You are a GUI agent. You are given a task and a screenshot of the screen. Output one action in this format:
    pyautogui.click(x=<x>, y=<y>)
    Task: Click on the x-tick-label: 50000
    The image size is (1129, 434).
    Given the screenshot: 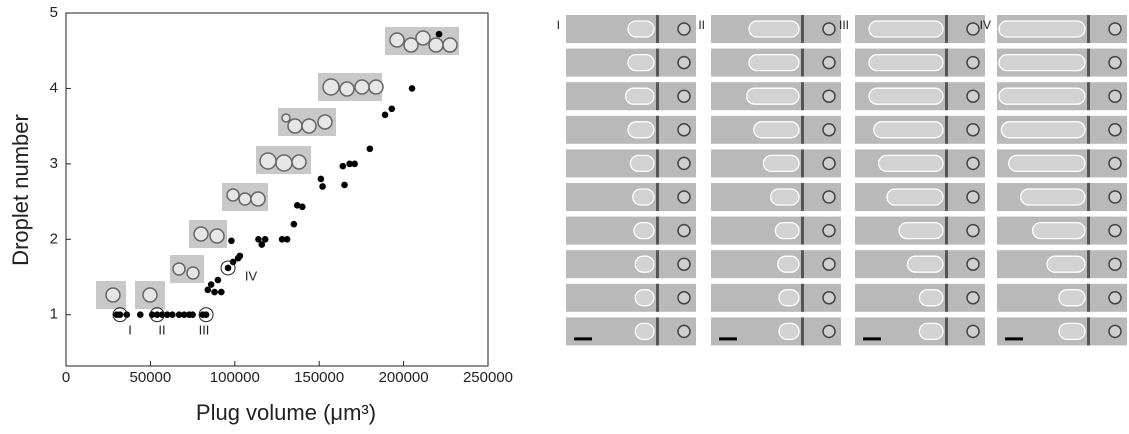 What is the action you would take?
    pyautogui.click(x=151, y=377)
    